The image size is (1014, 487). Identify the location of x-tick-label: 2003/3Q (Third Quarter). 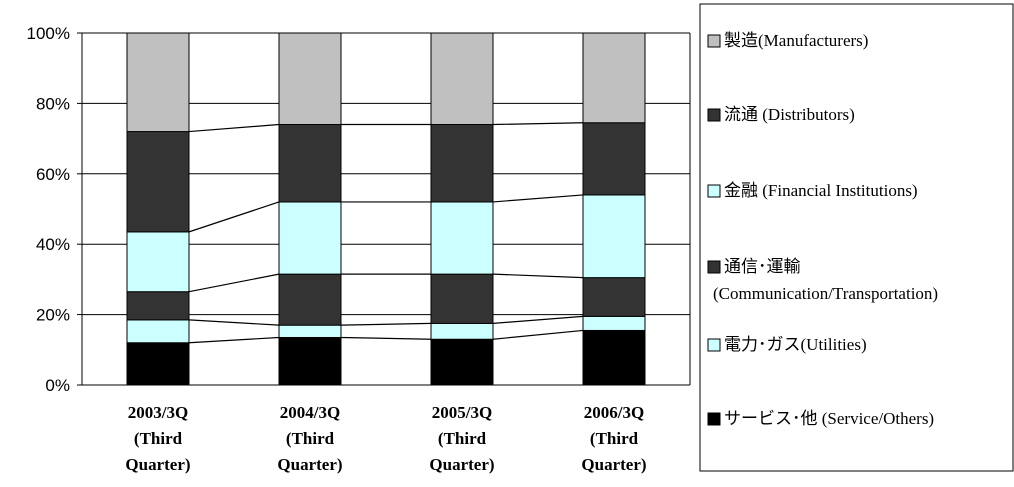
(157, 438).